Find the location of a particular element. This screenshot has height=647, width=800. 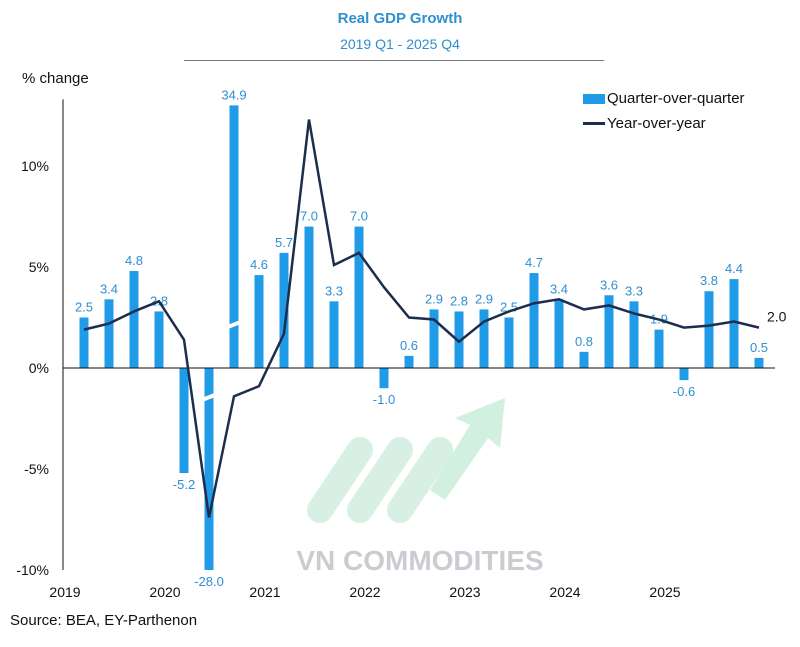

legend-label-yoy: Year-over-year is located at coordinates (656, 123).